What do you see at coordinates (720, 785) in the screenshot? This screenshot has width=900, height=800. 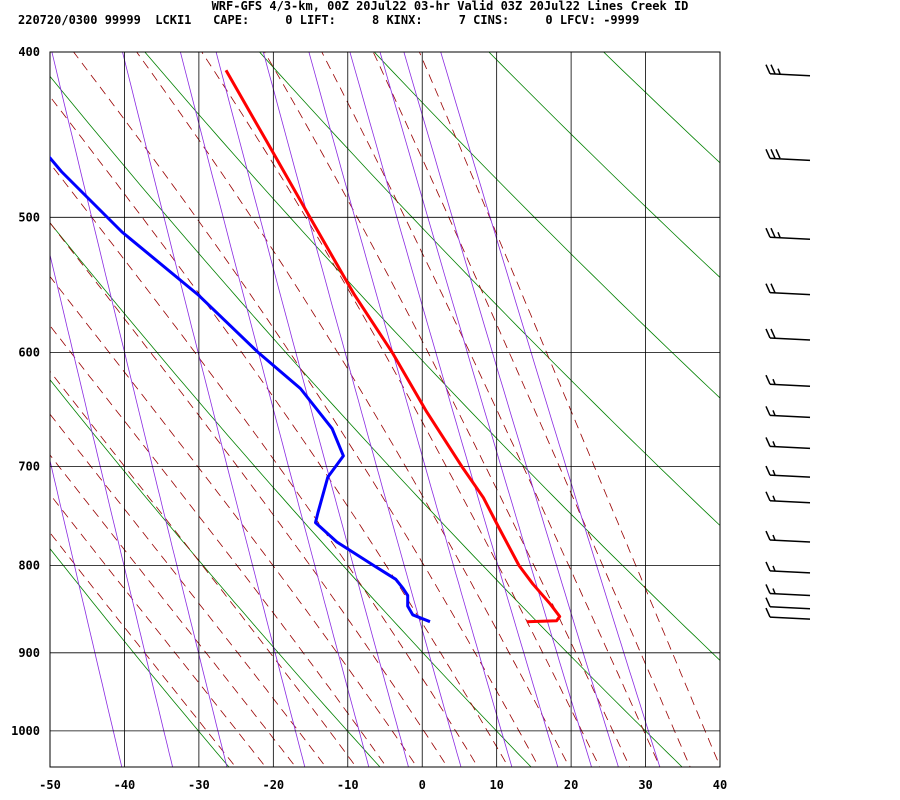 I see `x-tick-label: 40` at bounding box center [720, 785].